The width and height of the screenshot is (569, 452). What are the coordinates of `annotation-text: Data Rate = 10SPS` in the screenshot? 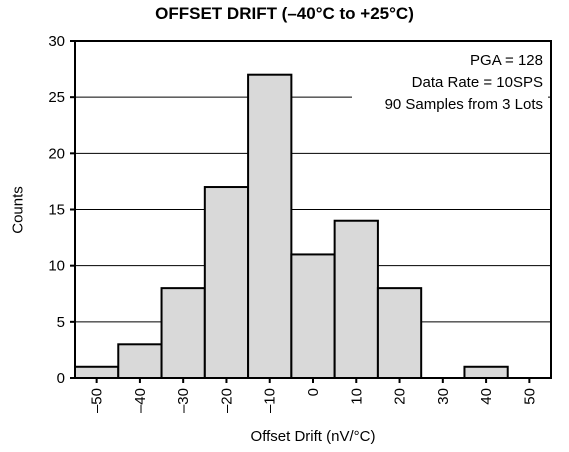 It's located at (477, 82).